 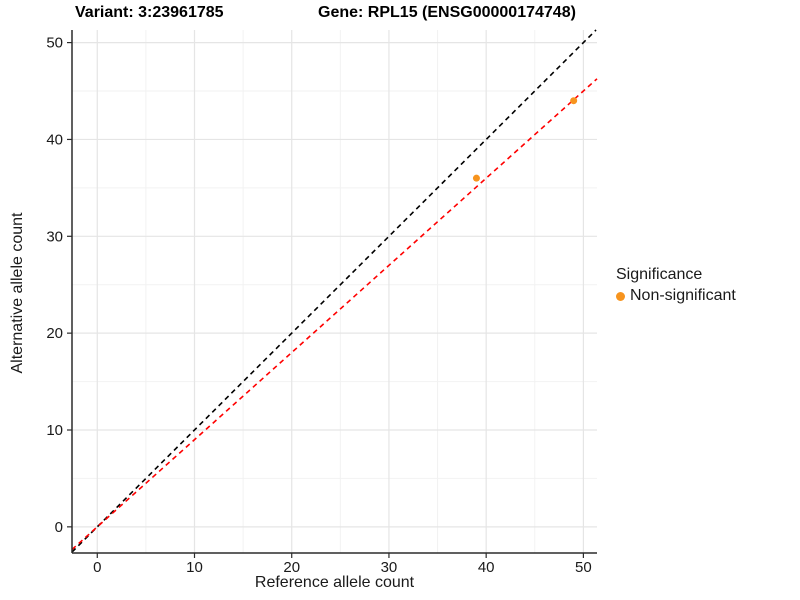 I want to click on y-tick-label: 30, so click(x=54, y=236).